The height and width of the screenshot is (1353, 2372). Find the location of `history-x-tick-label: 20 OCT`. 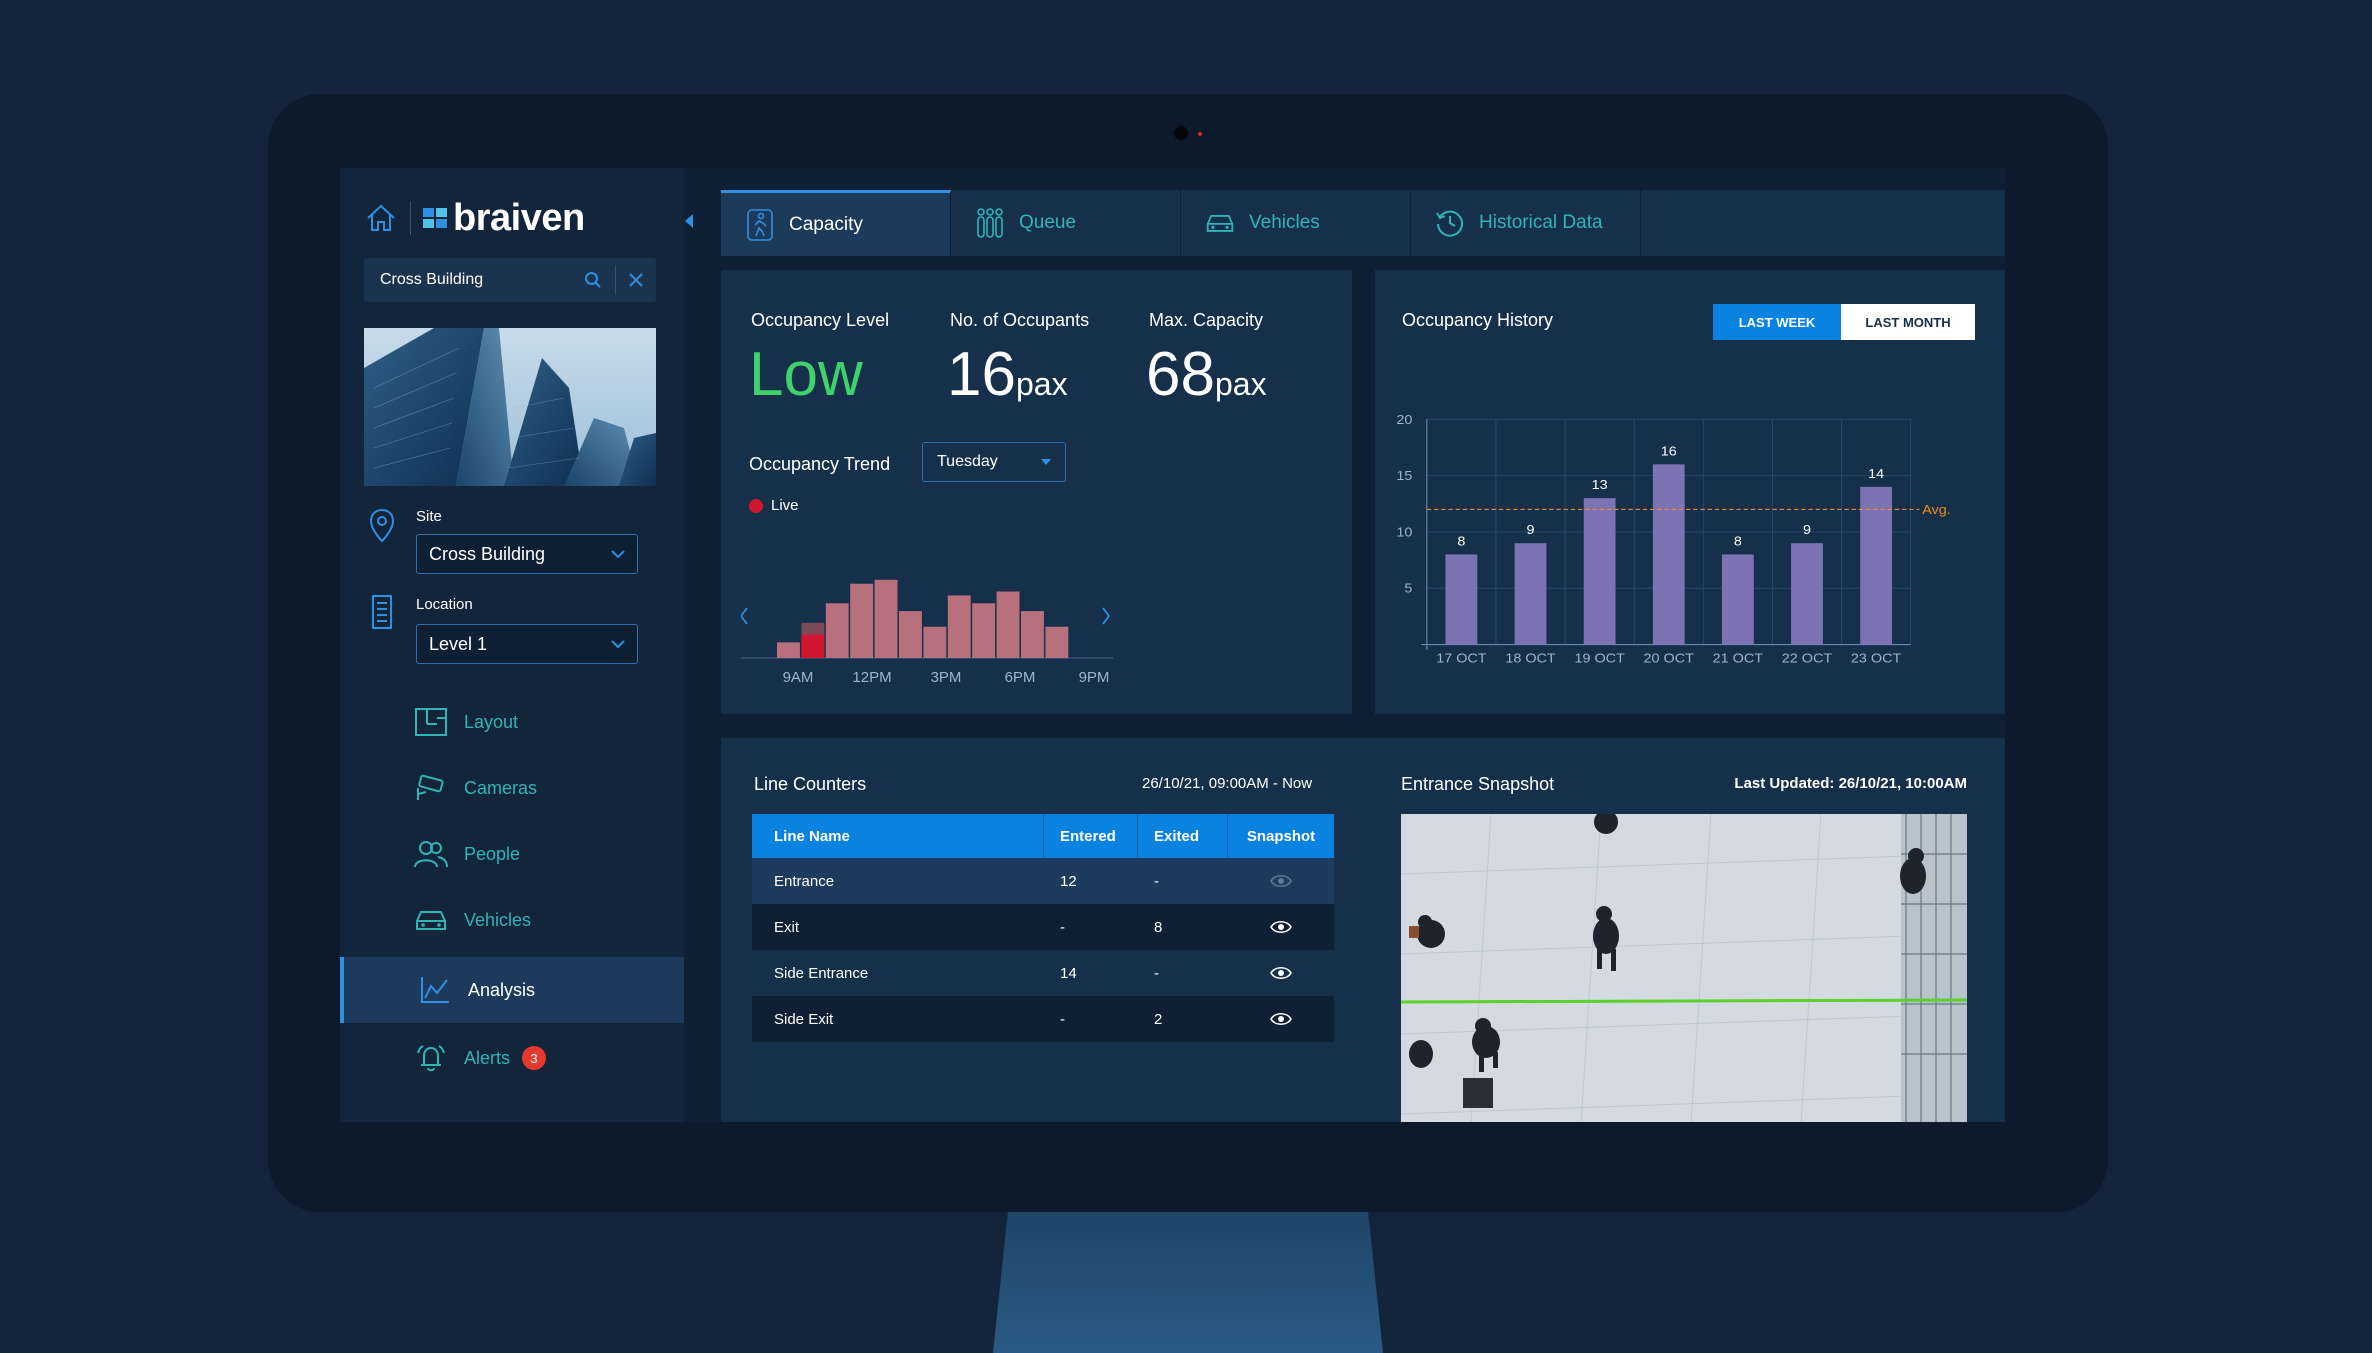

history-x-tick-label: 20 OCT is located at coordinates (1669, 658).